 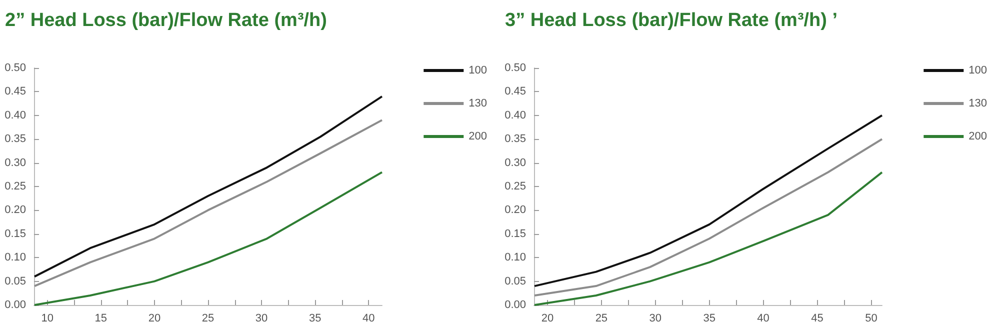 I want to click on chart-title: 2” Head Loss (bar)/Flow Rate (m³/h), so click(x=166, y=20).